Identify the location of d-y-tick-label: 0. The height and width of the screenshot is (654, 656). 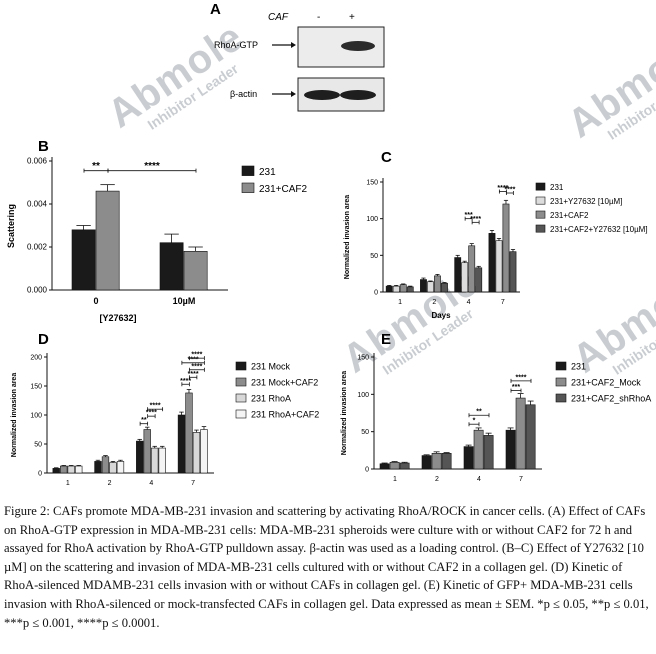
(40, 474).